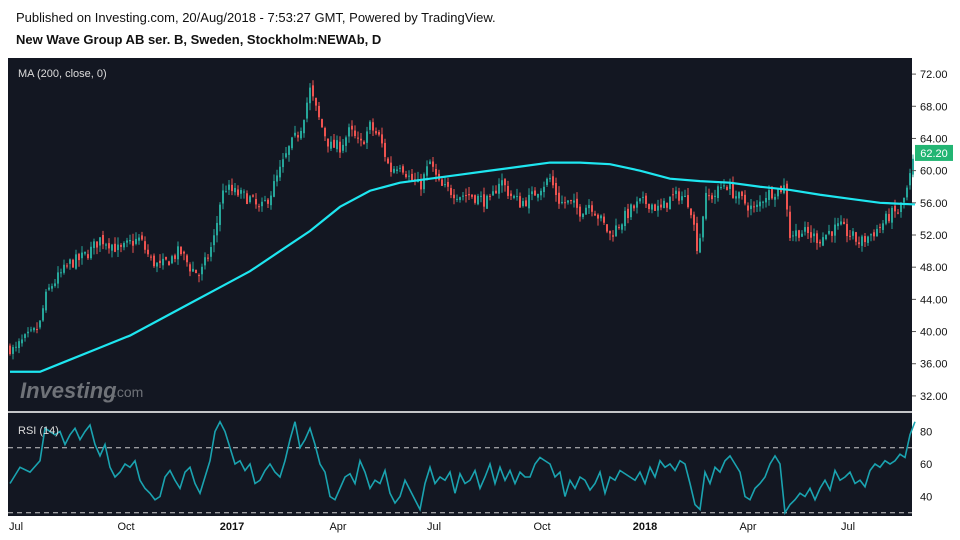 The height and width of the screenshot is (540, 960). What do you see at coordinates (926, 433) in the screenshot?
I see `rsi-tick-label: 80` at bounding box center [926, 433].